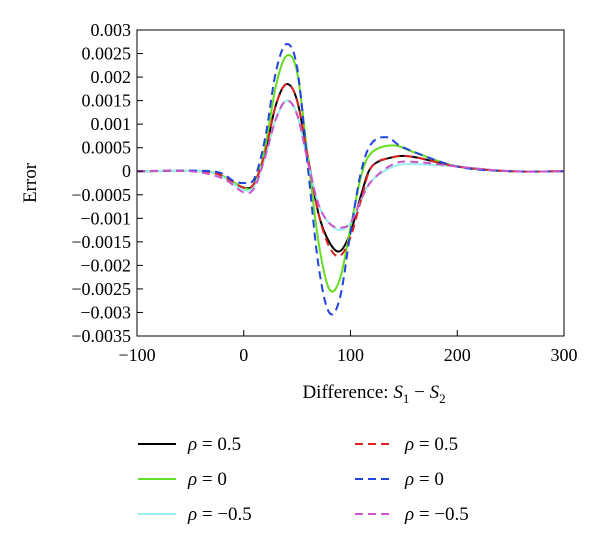 The height and width of the screenshot is (553, 600). What do you see at coordinates (442, 398) in the screenshot?
I see `x-axis-title-sub2: 2` at bounding box center [442, 398].